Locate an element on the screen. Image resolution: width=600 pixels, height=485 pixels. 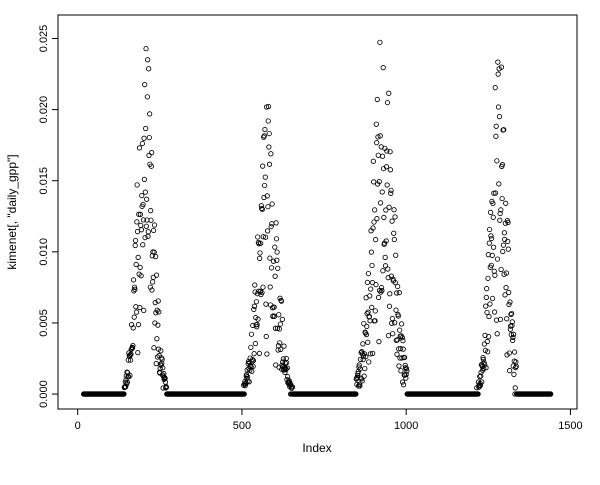
x-tick-label: 0 is located at coordinates (78, 426).